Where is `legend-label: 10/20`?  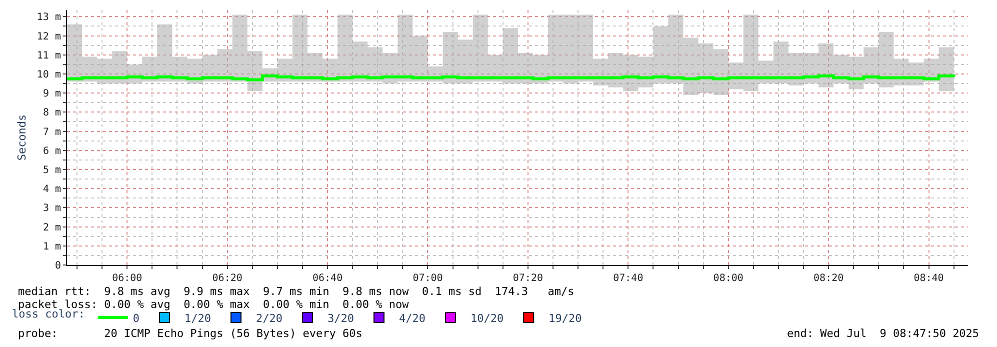
legend-label: 10/20 is located at coordinates (487, 318).